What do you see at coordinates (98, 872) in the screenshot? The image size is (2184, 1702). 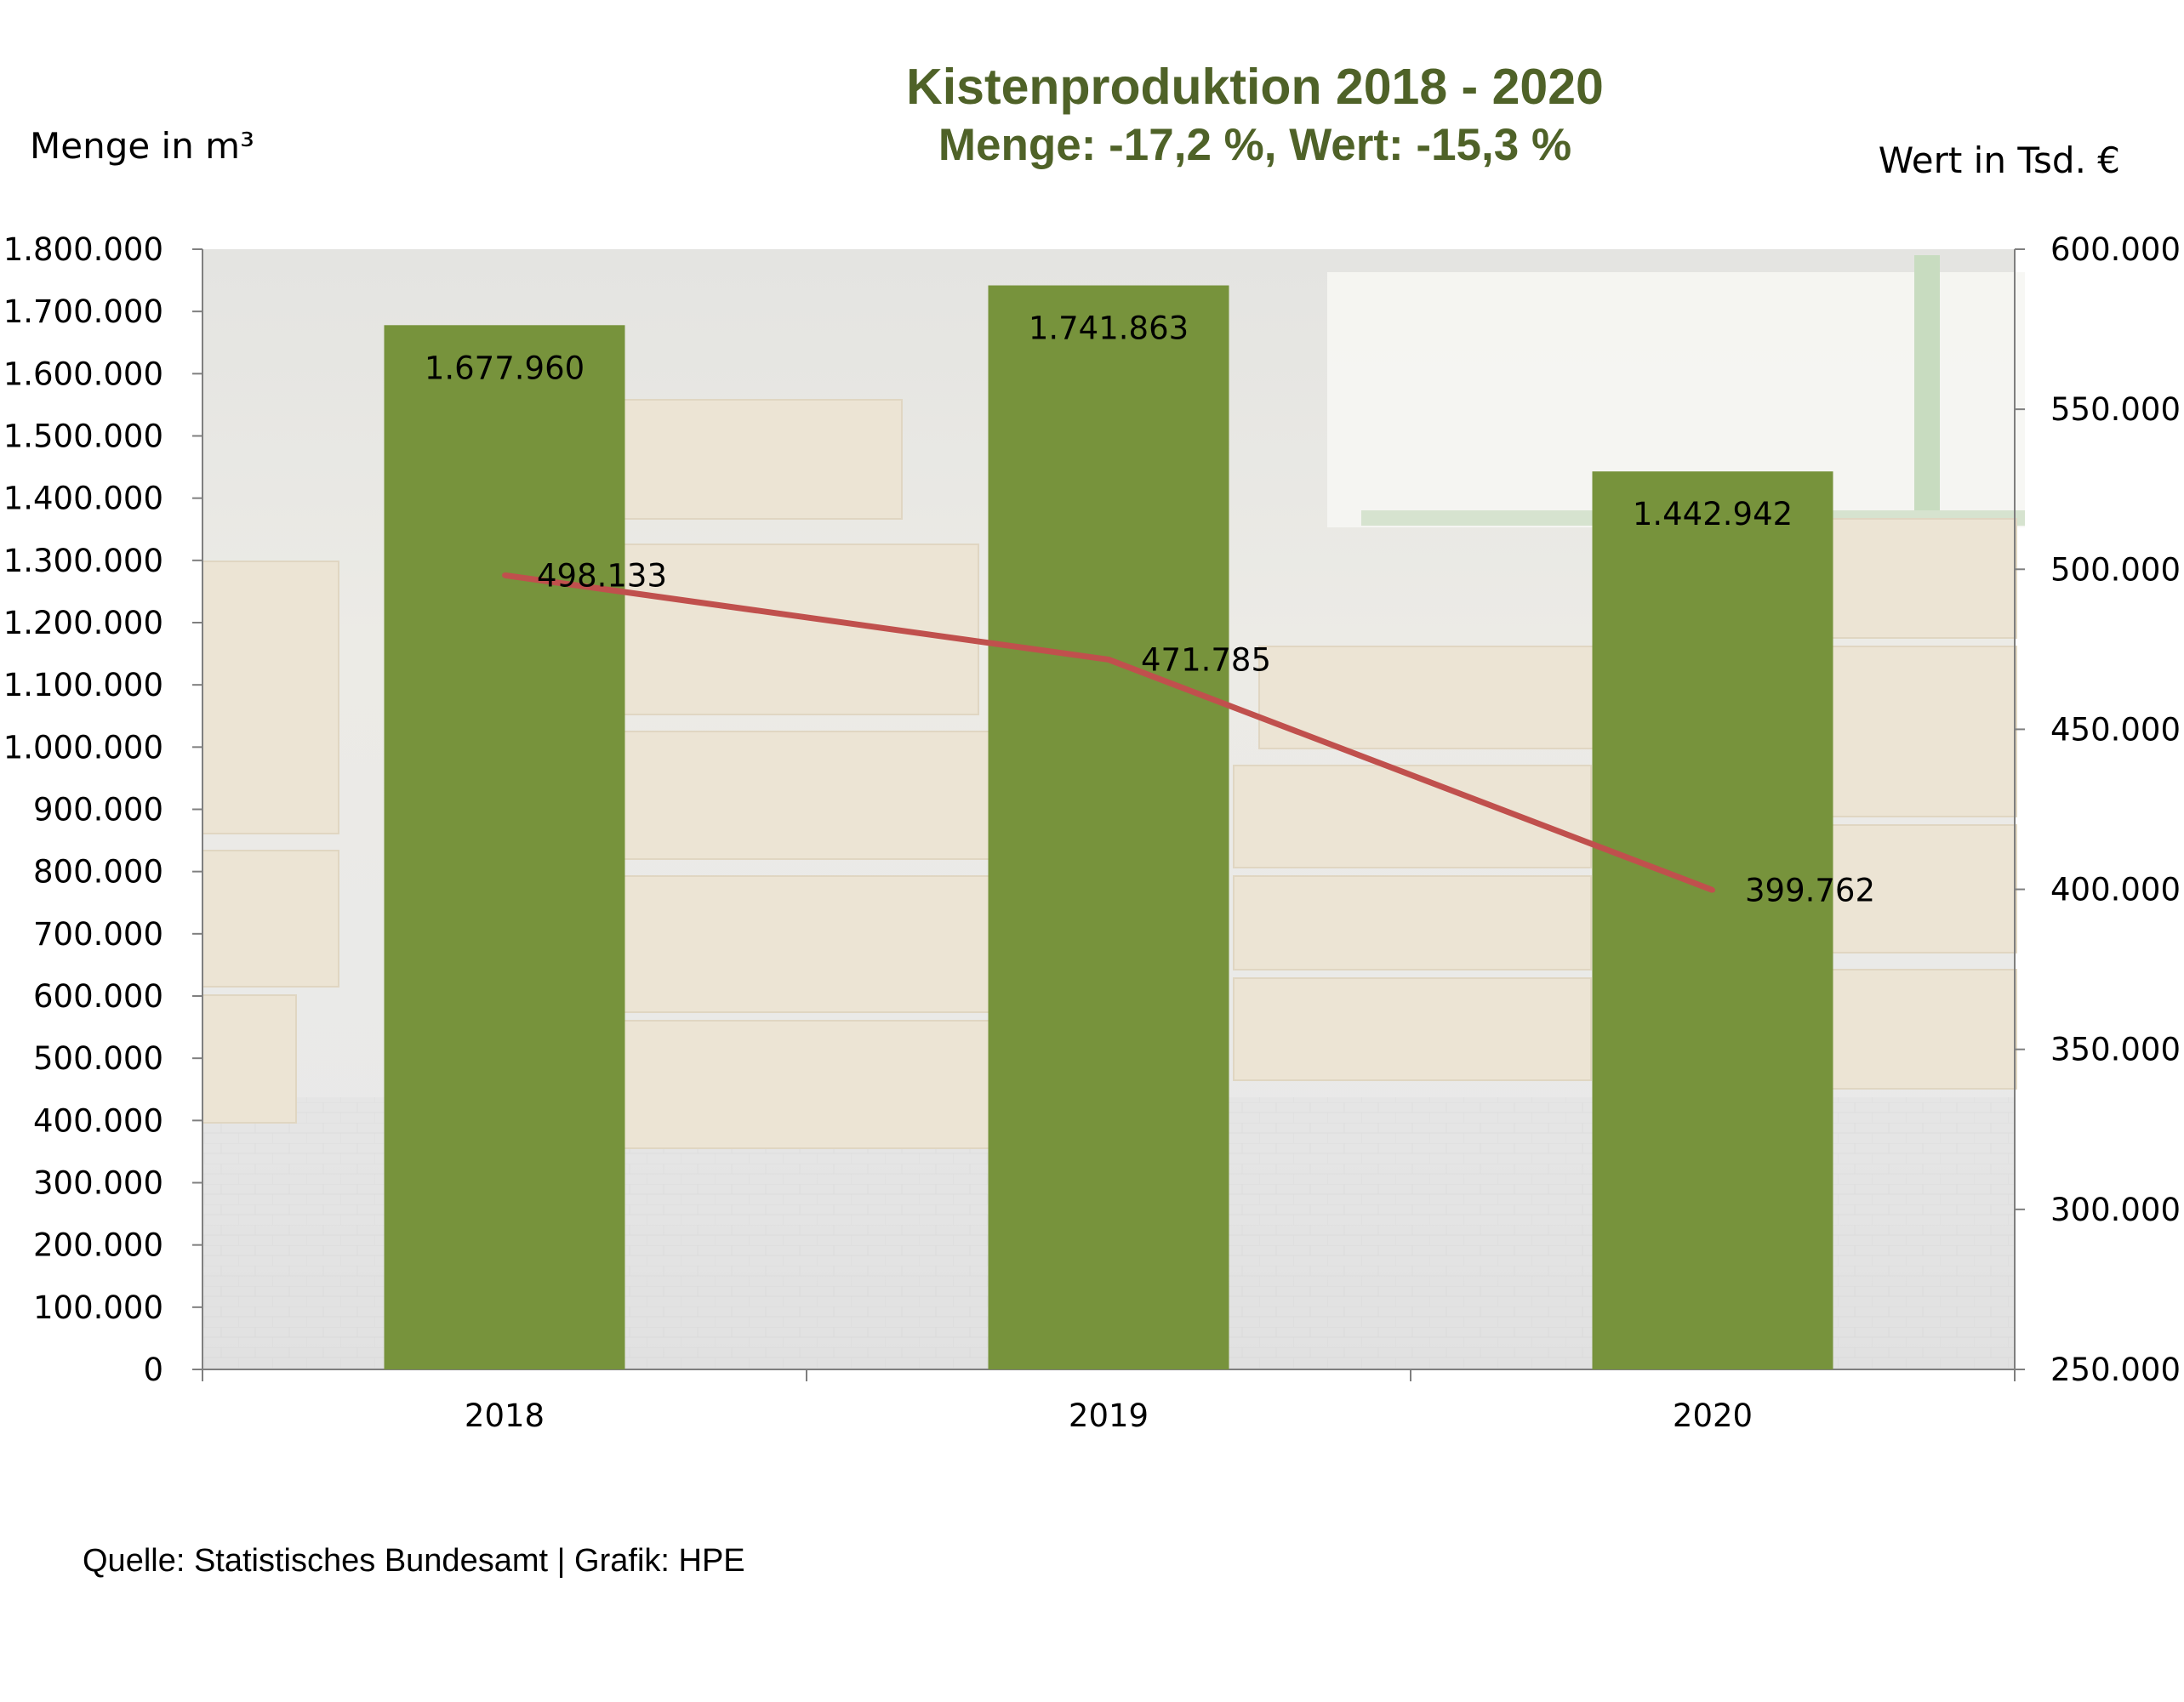 I see `left-tick-label: 800.000` at bounding box center [98, 872].